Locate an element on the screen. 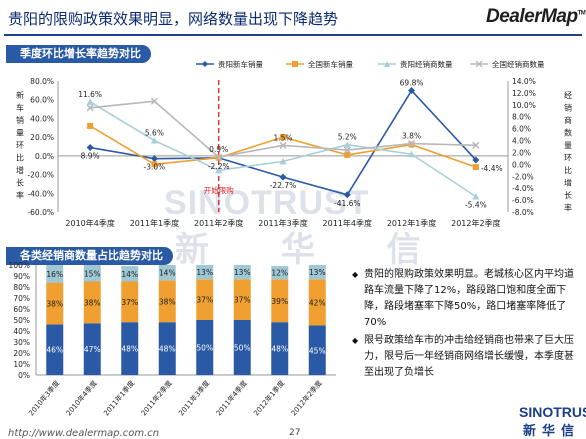  bar-value-label: 13% is located at coordinates (242, 272).